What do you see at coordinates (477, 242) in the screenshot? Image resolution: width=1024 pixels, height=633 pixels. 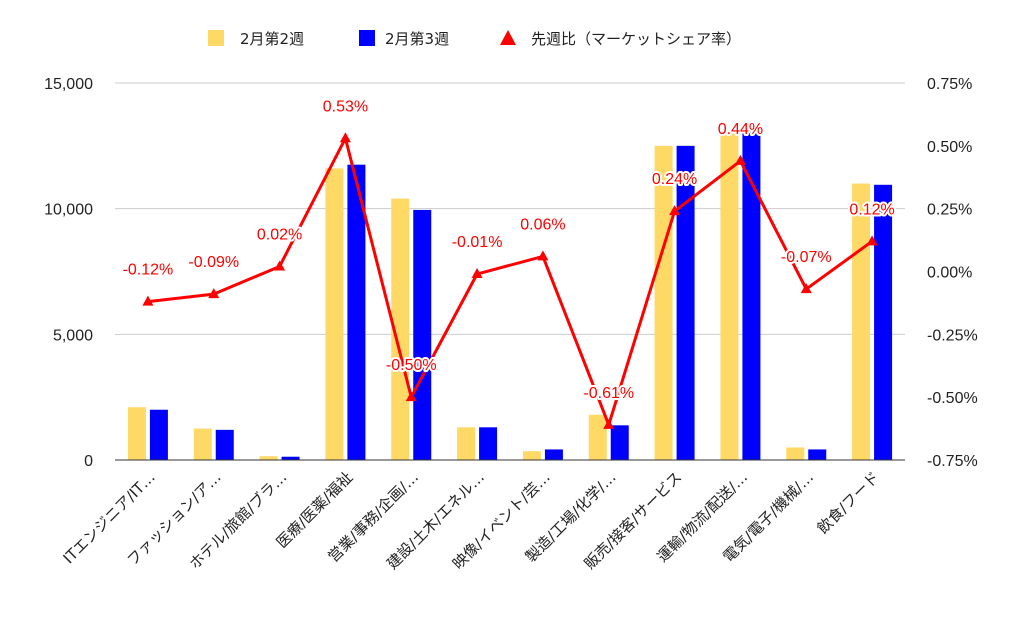 I see `share-data-label: -0.01%` at bounding box center [477, 242].